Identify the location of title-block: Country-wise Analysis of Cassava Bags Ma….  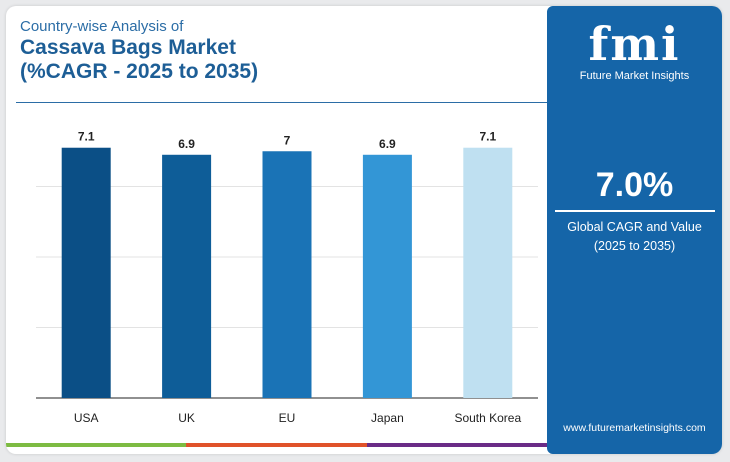
(139, 51).